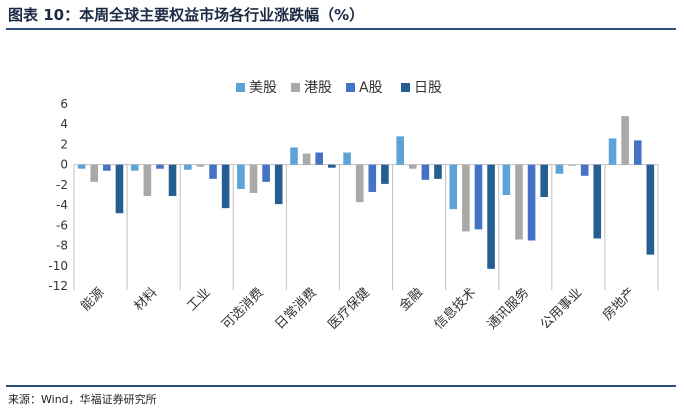 This screenshot has width=684, height=408. I want to click on bar-港股-房地产, so click(625, 140).